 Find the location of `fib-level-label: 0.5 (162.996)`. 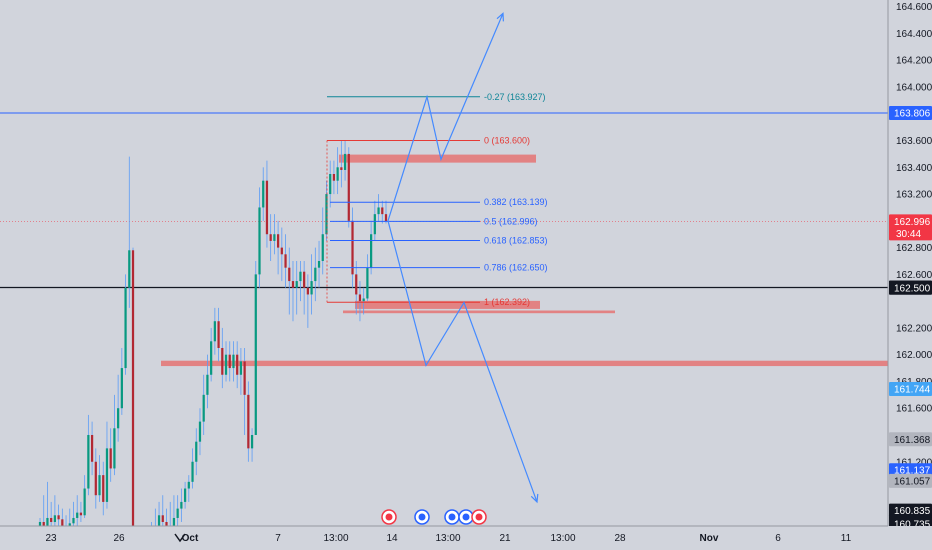

fib-level-label: 0.5 (162.996) is located at coordinates (511, 221).